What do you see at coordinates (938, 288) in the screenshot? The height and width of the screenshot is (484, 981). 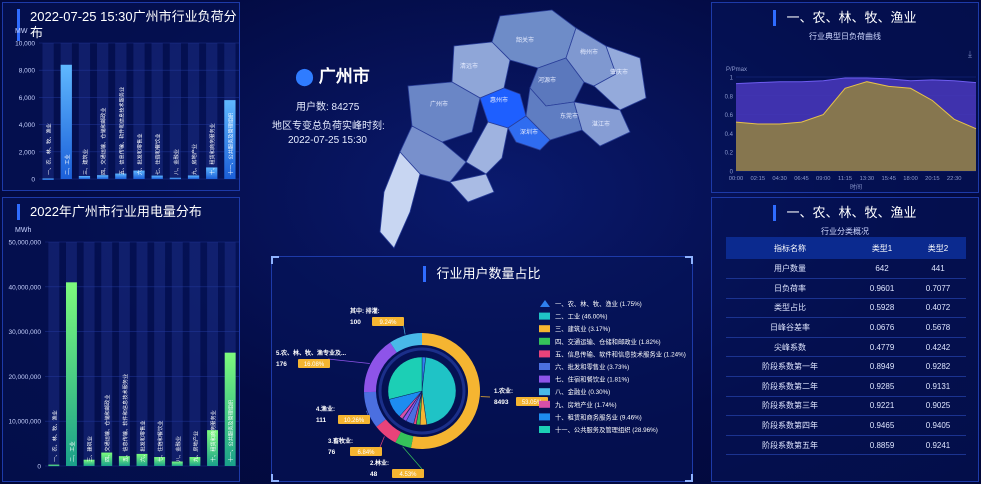 I see `table-cell: 0.7077` at bounding box center [938, 288].